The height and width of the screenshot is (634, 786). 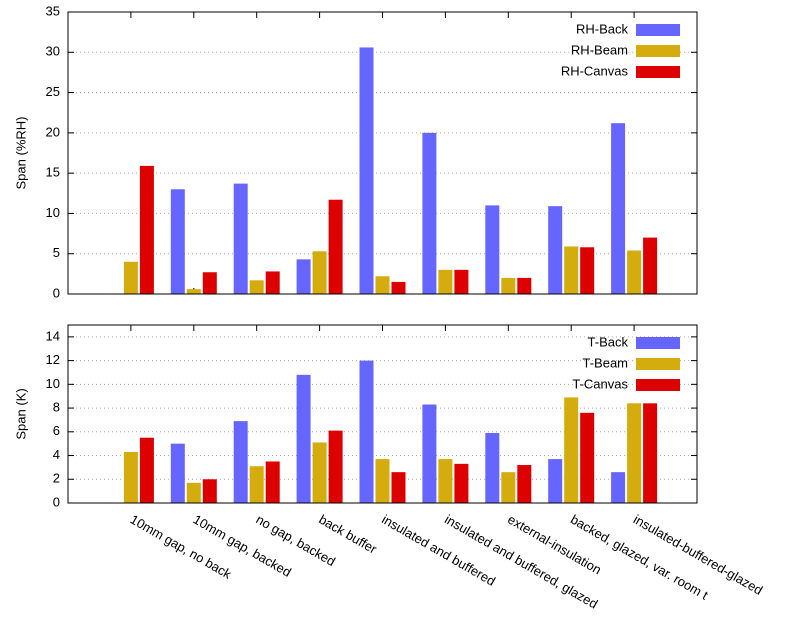 I want to click on y-tick-label: 35, so click(x=53, y=10).